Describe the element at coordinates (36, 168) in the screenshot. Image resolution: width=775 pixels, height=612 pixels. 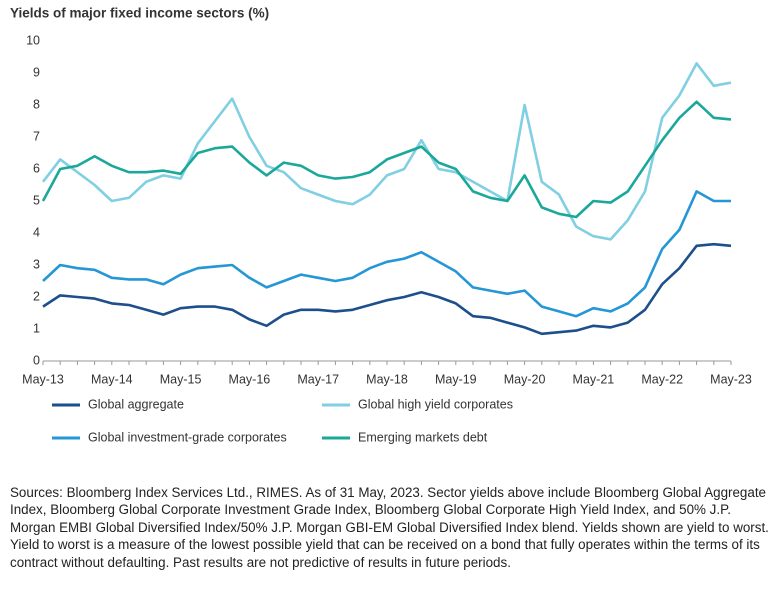
I see `y-tick-label: 6` at that location.